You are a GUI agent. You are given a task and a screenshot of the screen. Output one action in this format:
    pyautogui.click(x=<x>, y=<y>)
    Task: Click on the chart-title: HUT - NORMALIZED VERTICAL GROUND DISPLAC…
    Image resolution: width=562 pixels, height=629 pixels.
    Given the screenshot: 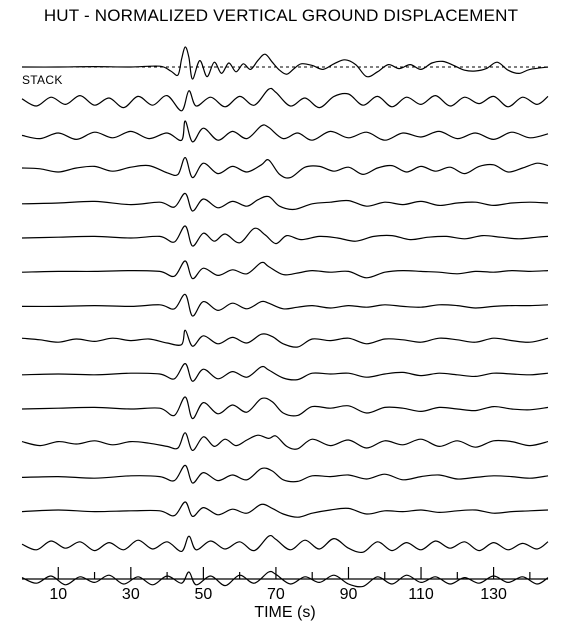 What is the action you would take?
    pyautogui.click(x=281, y=15)
    